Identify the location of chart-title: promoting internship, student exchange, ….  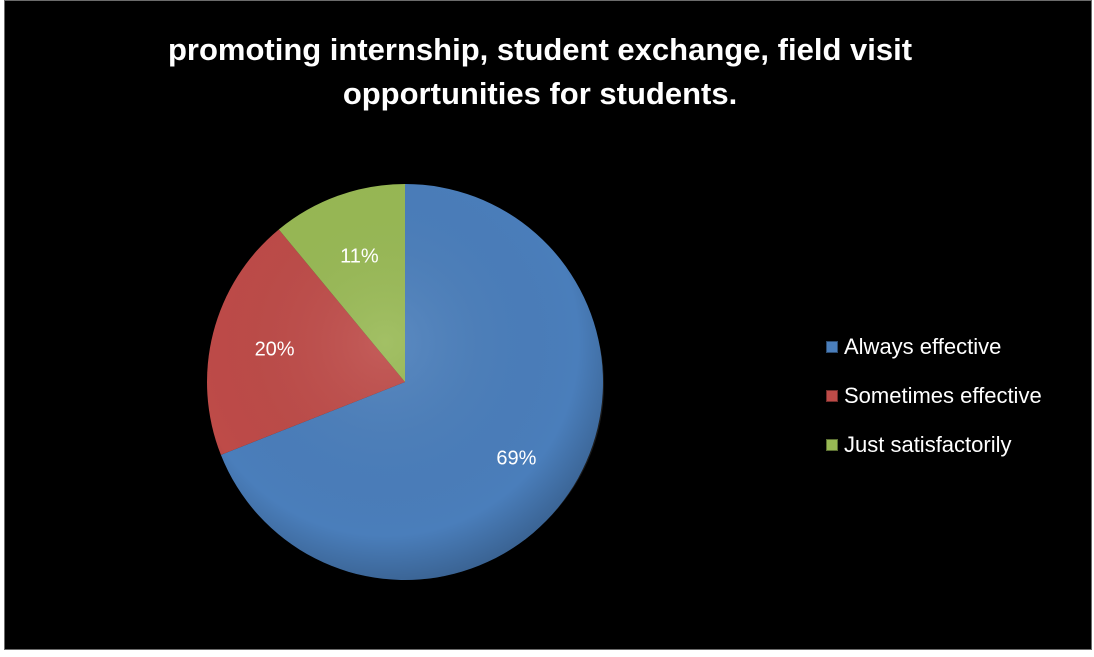
(540, 71).